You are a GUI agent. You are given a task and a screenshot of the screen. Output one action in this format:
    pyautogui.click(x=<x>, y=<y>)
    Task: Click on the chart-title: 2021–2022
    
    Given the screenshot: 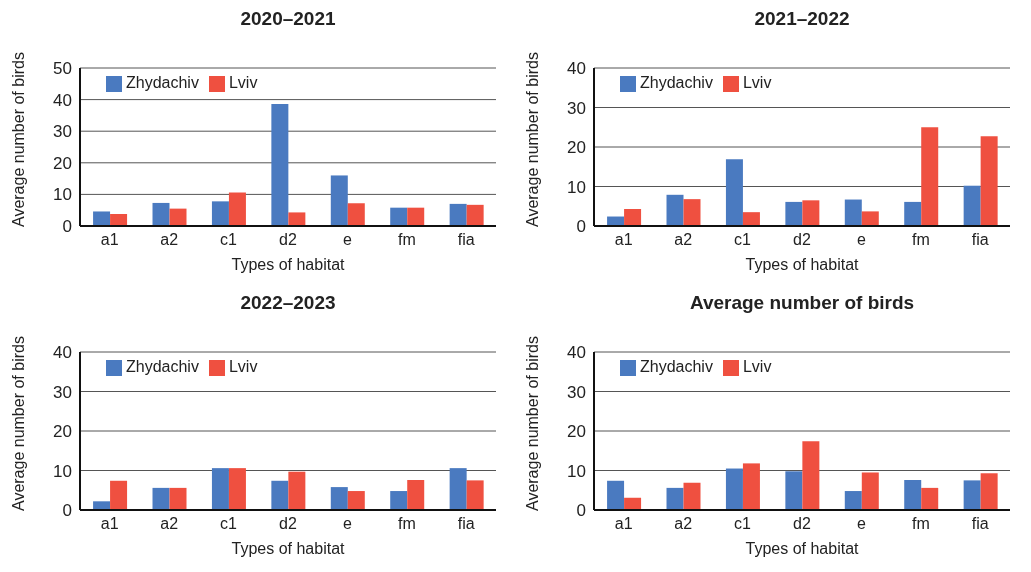 What is the action you would take?
    pyautogui.click(x=802, y=19)
    